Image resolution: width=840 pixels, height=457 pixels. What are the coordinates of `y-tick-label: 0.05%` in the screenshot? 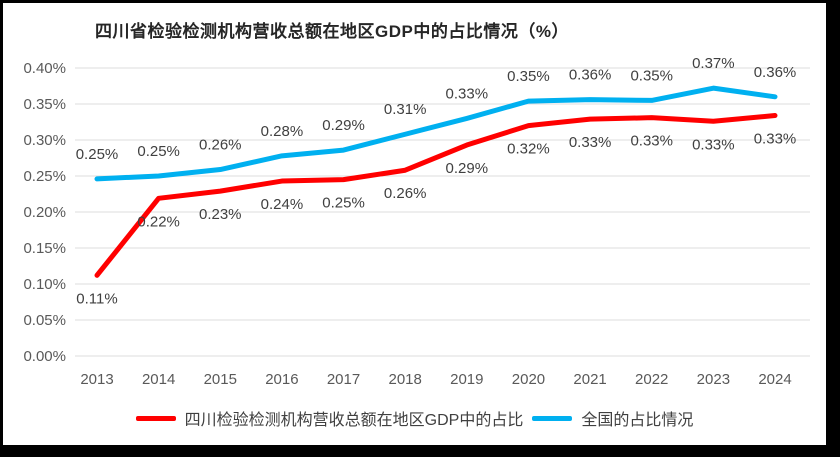 It's located at (44, 320).